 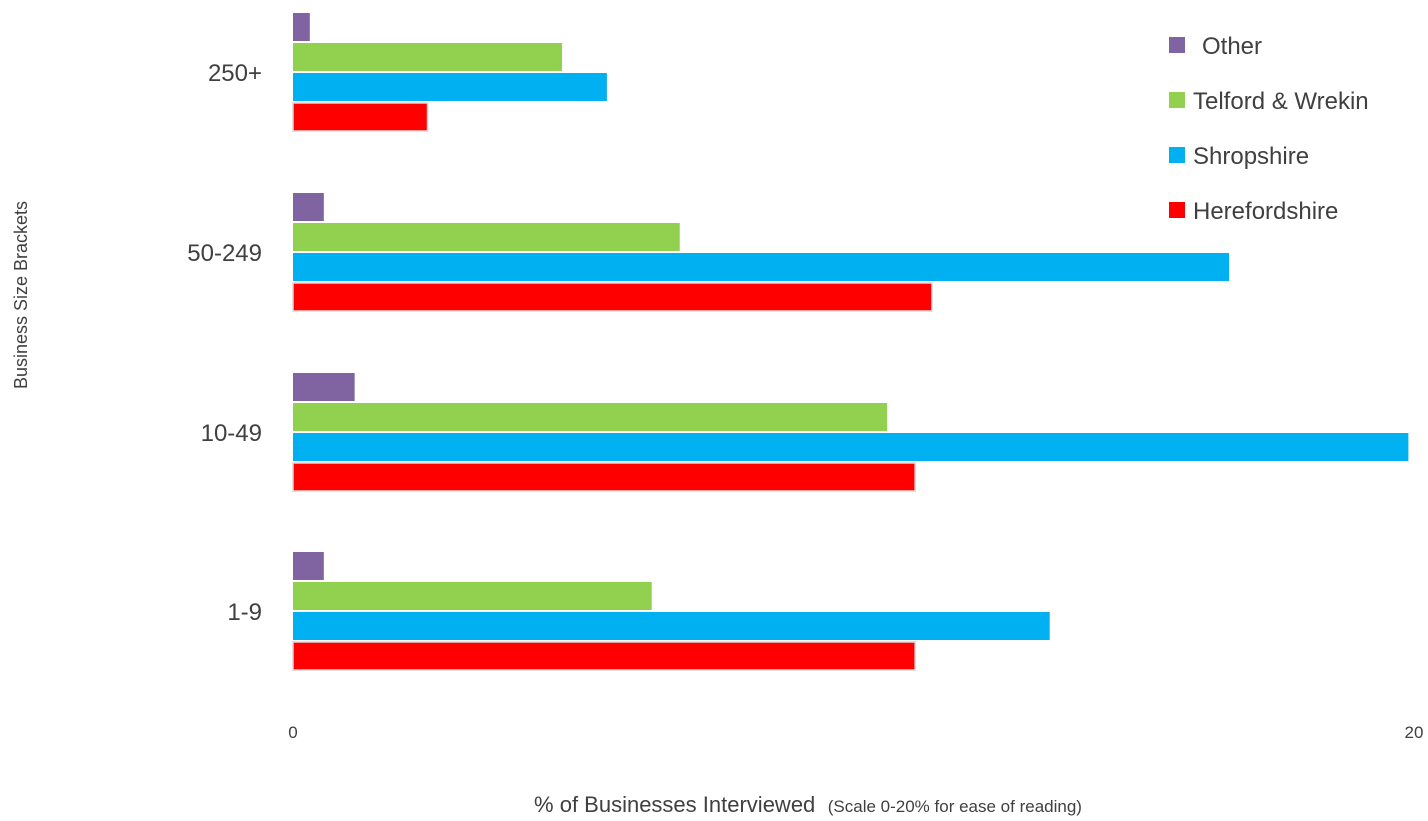 What do you see at coordinates (1177, 210) in the screenshot?
I see `legend-swatch-herefordshire` at bounding box center [1177, 210].